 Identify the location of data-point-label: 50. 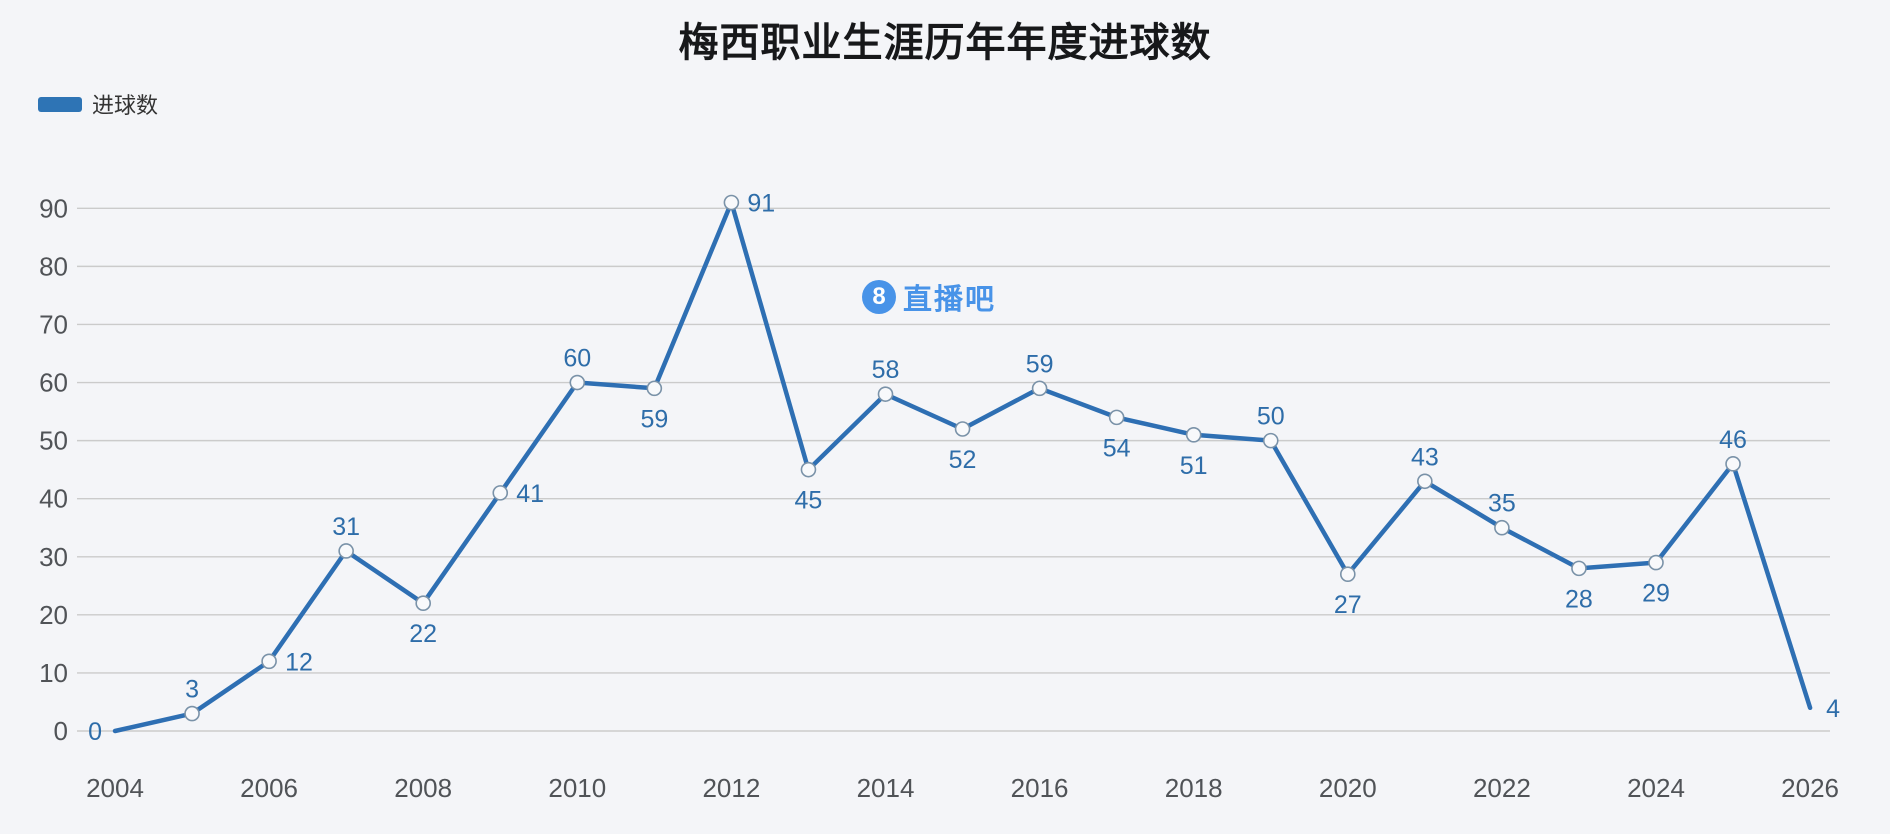
(1271, 417).